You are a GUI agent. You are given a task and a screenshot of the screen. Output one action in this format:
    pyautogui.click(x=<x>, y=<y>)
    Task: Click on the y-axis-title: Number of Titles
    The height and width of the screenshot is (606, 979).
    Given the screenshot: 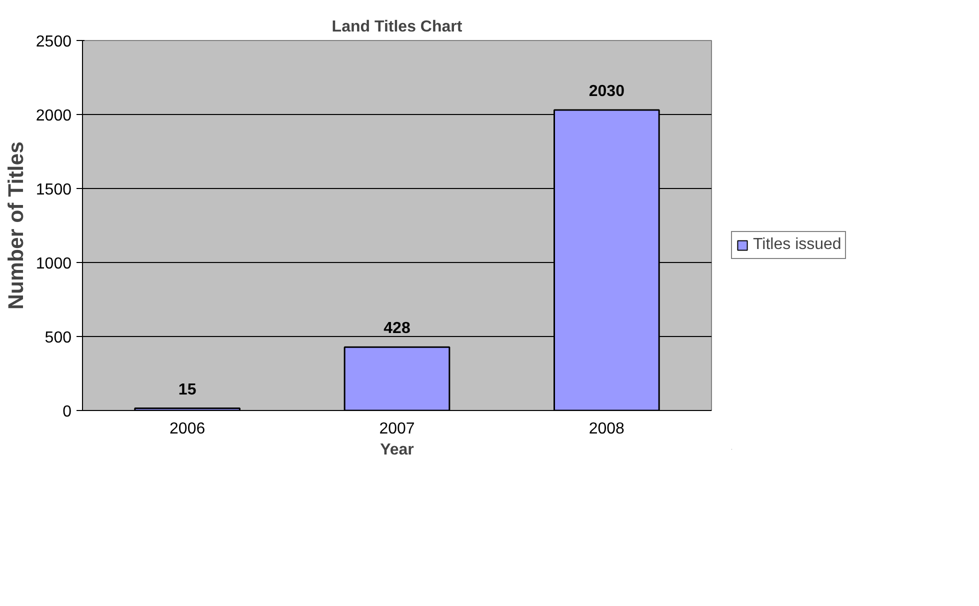 What is the action you would take?
    pyautogui.click(x=16, y=226)
    